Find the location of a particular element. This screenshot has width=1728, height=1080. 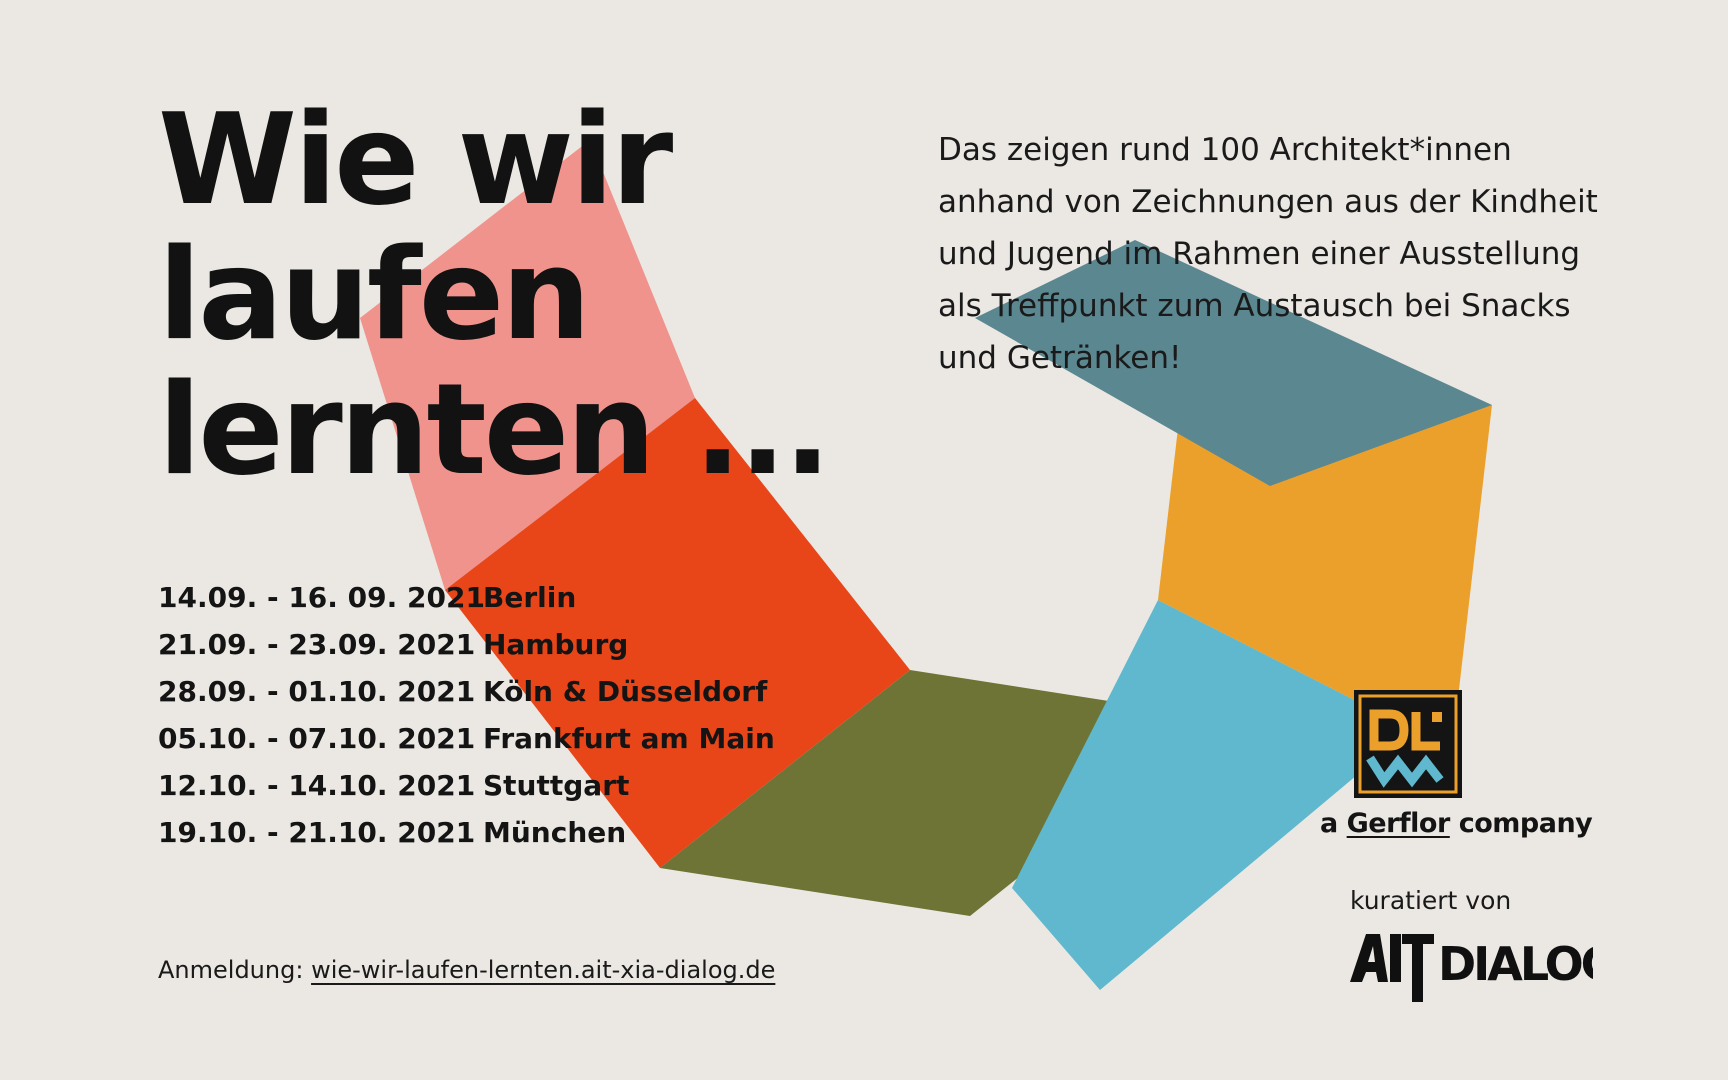

intro-line-3: und Jugend im Rahmen einer Ausstellung is located at coordinates (1259, 254).